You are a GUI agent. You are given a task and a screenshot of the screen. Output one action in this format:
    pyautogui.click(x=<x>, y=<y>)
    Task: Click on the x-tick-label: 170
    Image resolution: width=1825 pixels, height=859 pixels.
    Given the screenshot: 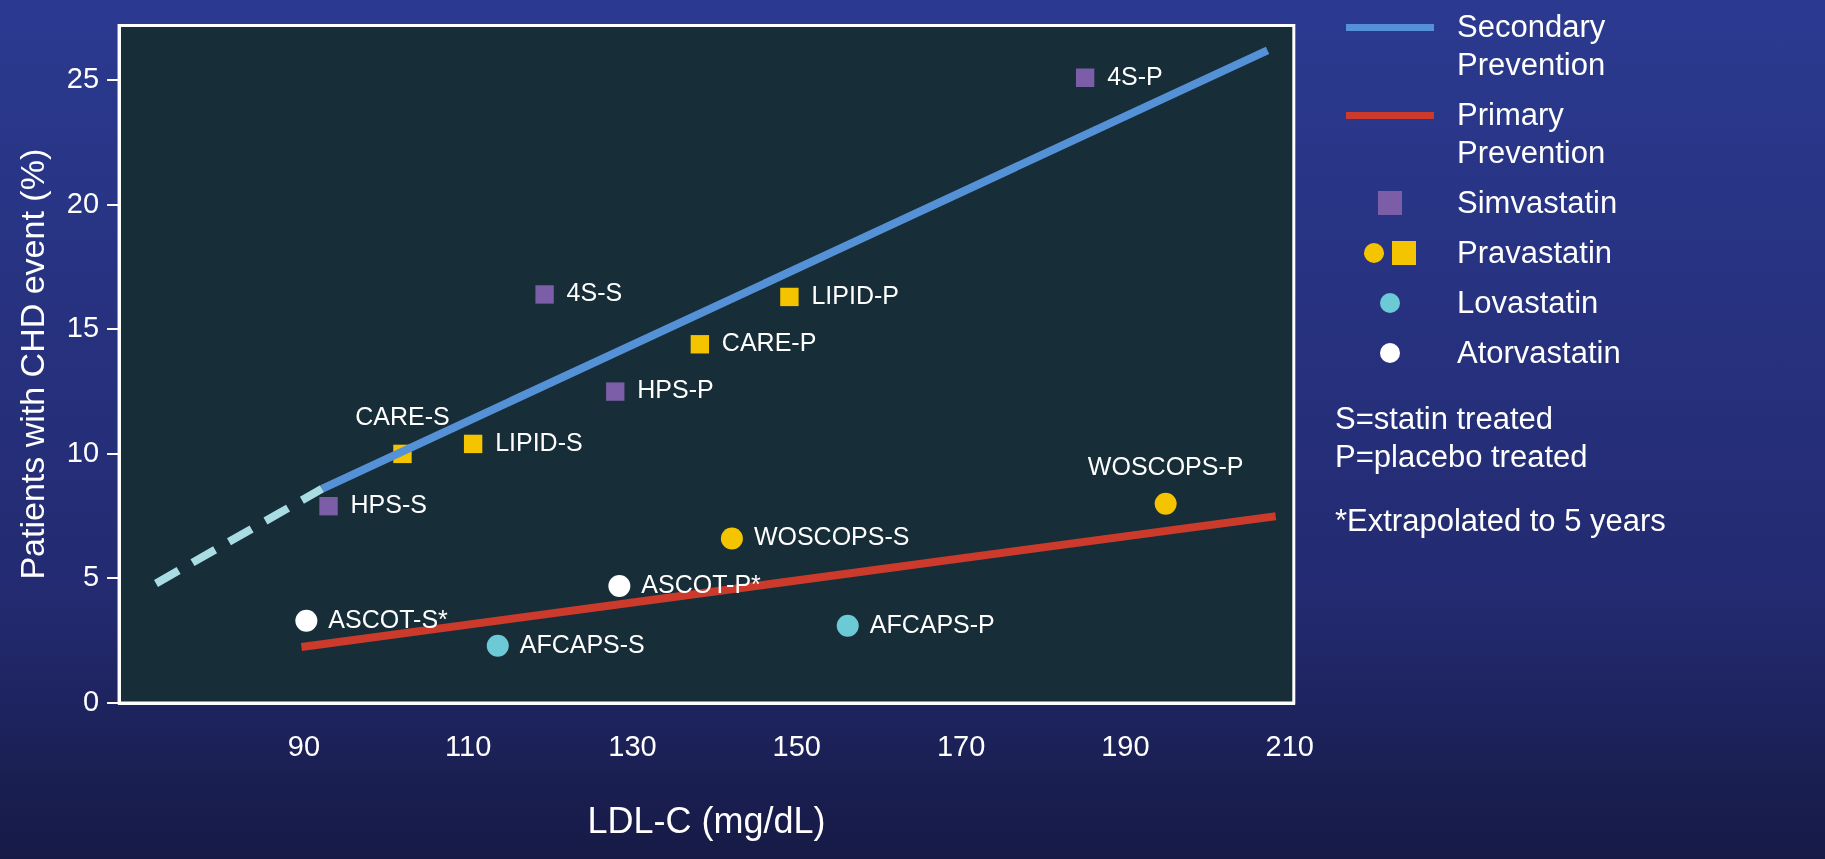 What is the action you would take?
    pyautogui.click(x=961, y=746)
    